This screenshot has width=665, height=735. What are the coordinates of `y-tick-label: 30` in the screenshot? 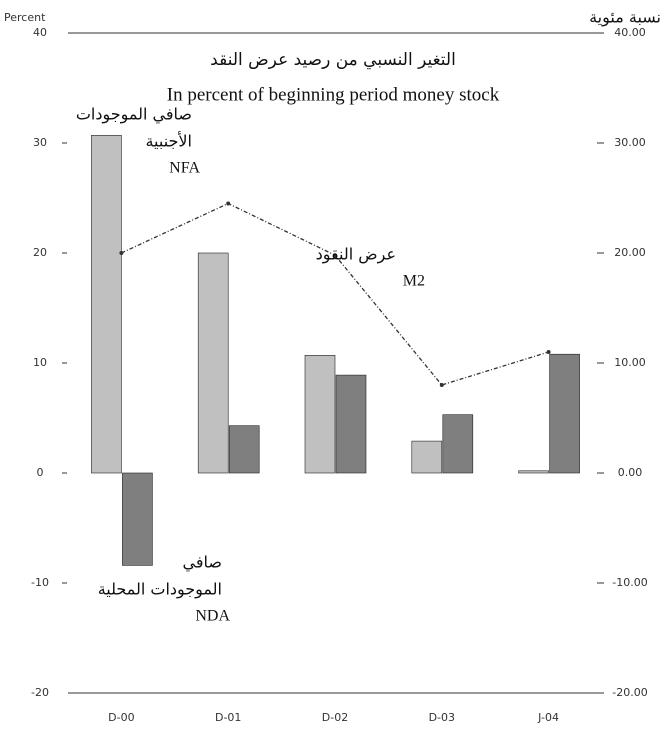 It's located at (40, 142).